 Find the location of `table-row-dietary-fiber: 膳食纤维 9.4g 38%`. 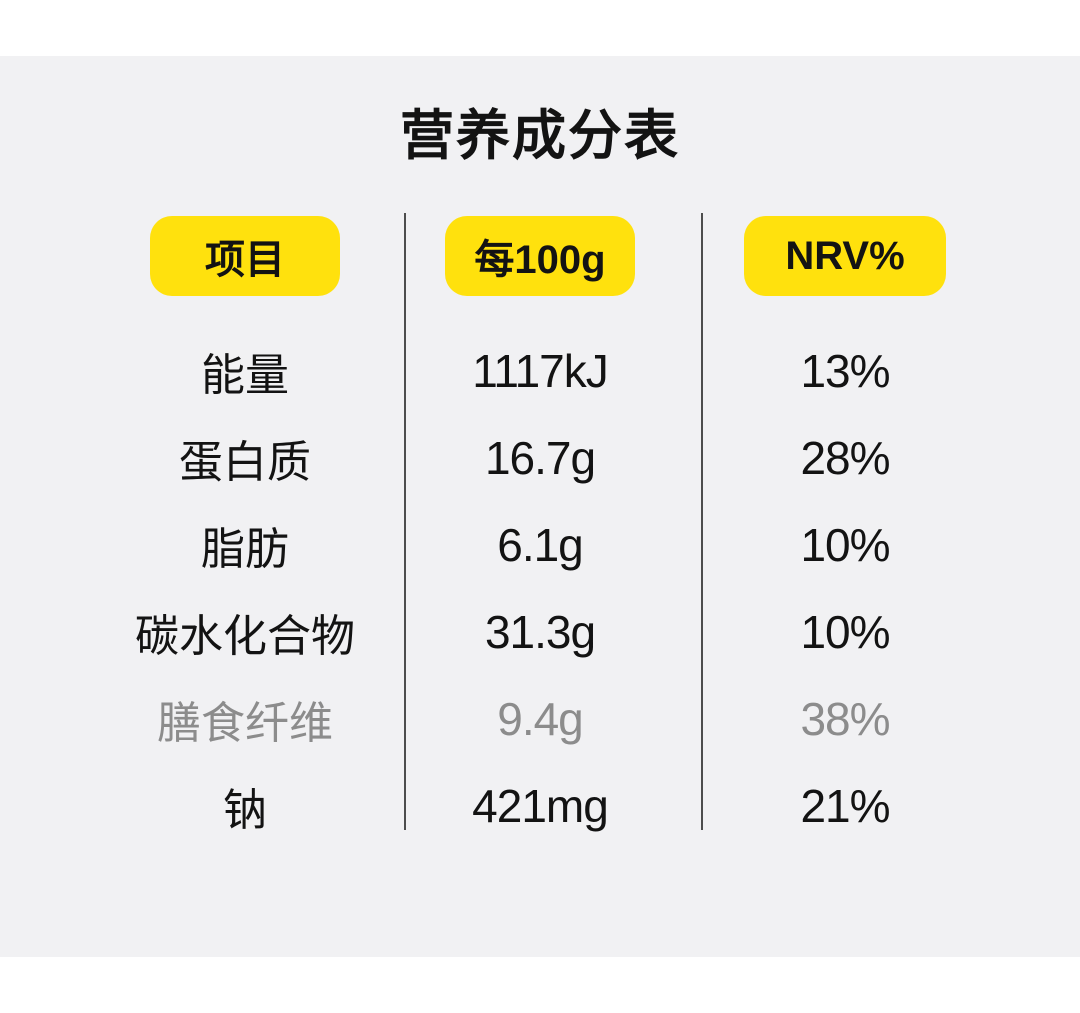

table-row-dietary-fiber: 膳食纤维 9.4g 38% is located at coordinates (550, 718).